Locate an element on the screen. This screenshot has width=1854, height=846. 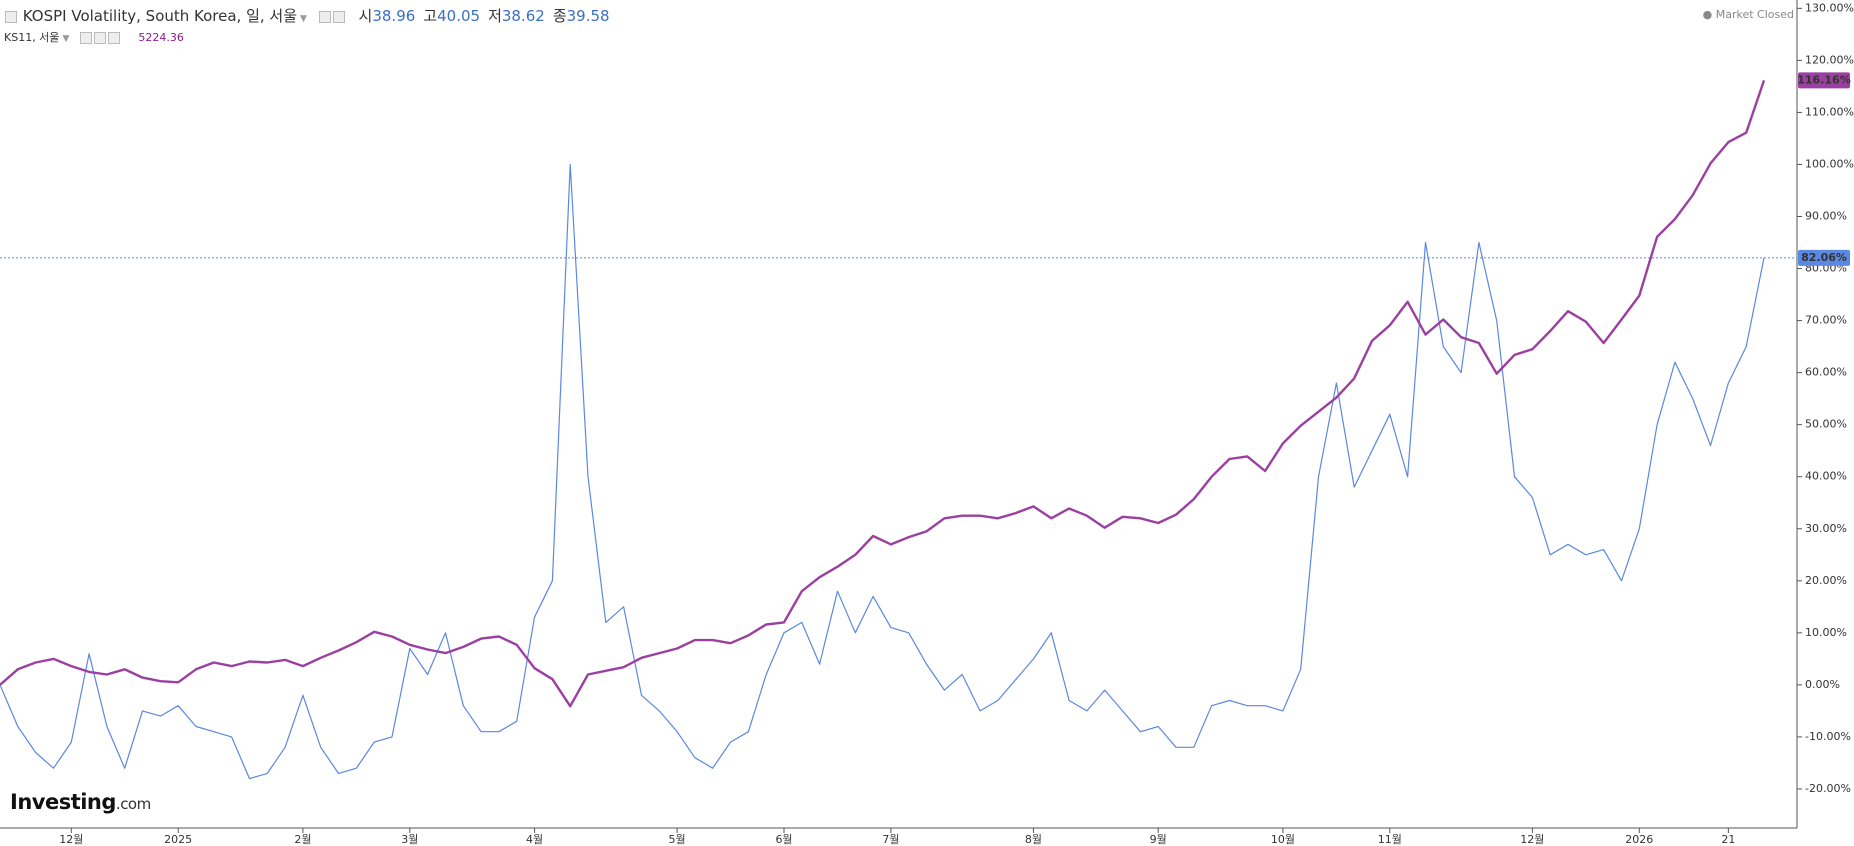
x-tick-label: 5월 is located at coordinates (677, 839).